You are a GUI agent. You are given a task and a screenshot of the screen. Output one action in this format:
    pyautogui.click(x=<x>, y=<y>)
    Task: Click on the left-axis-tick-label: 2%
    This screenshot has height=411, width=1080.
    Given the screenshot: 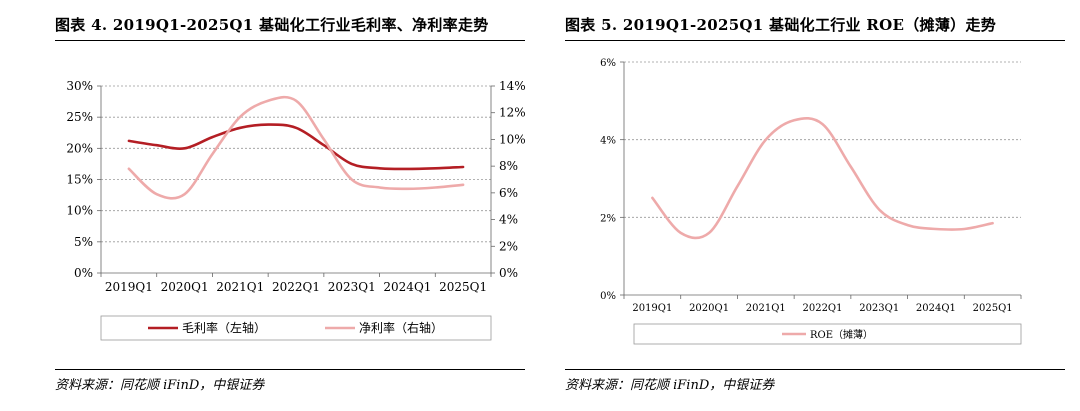 What is the action you would take?
    pyautogui.click(x=608, y=218)
    